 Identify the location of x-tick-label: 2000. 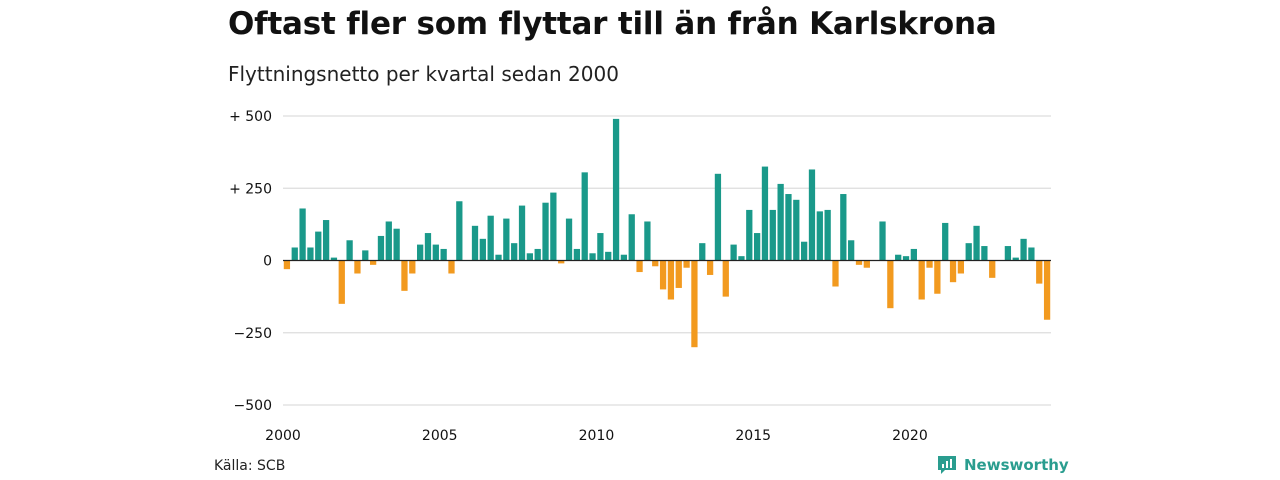
(283, 436).